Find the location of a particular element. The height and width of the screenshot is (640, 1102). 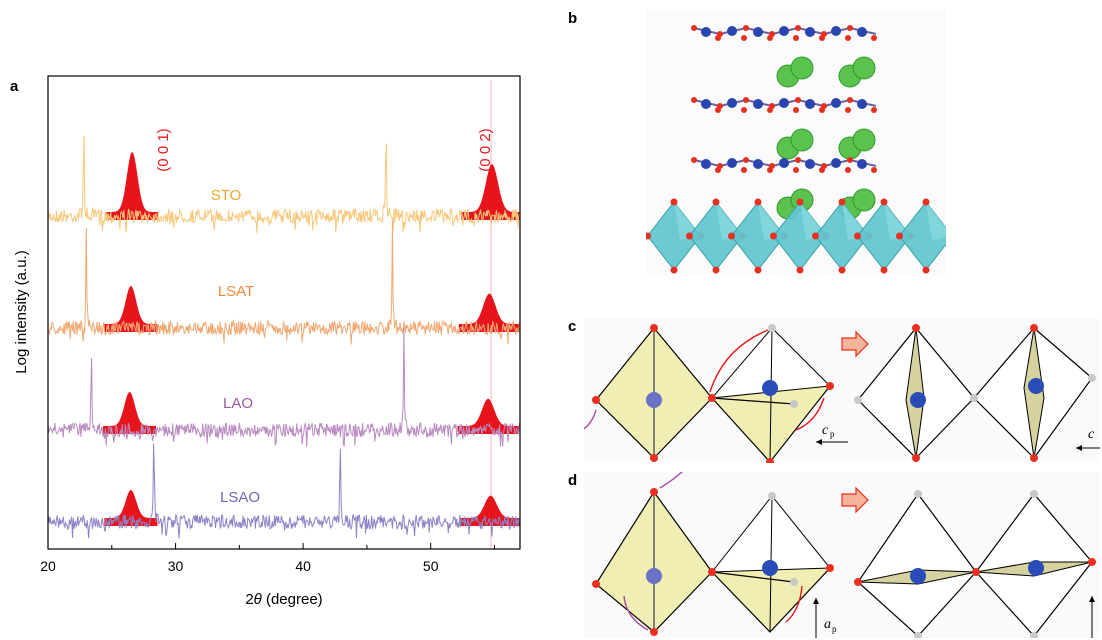

svg-text: a is located at coordinates (827, 624).